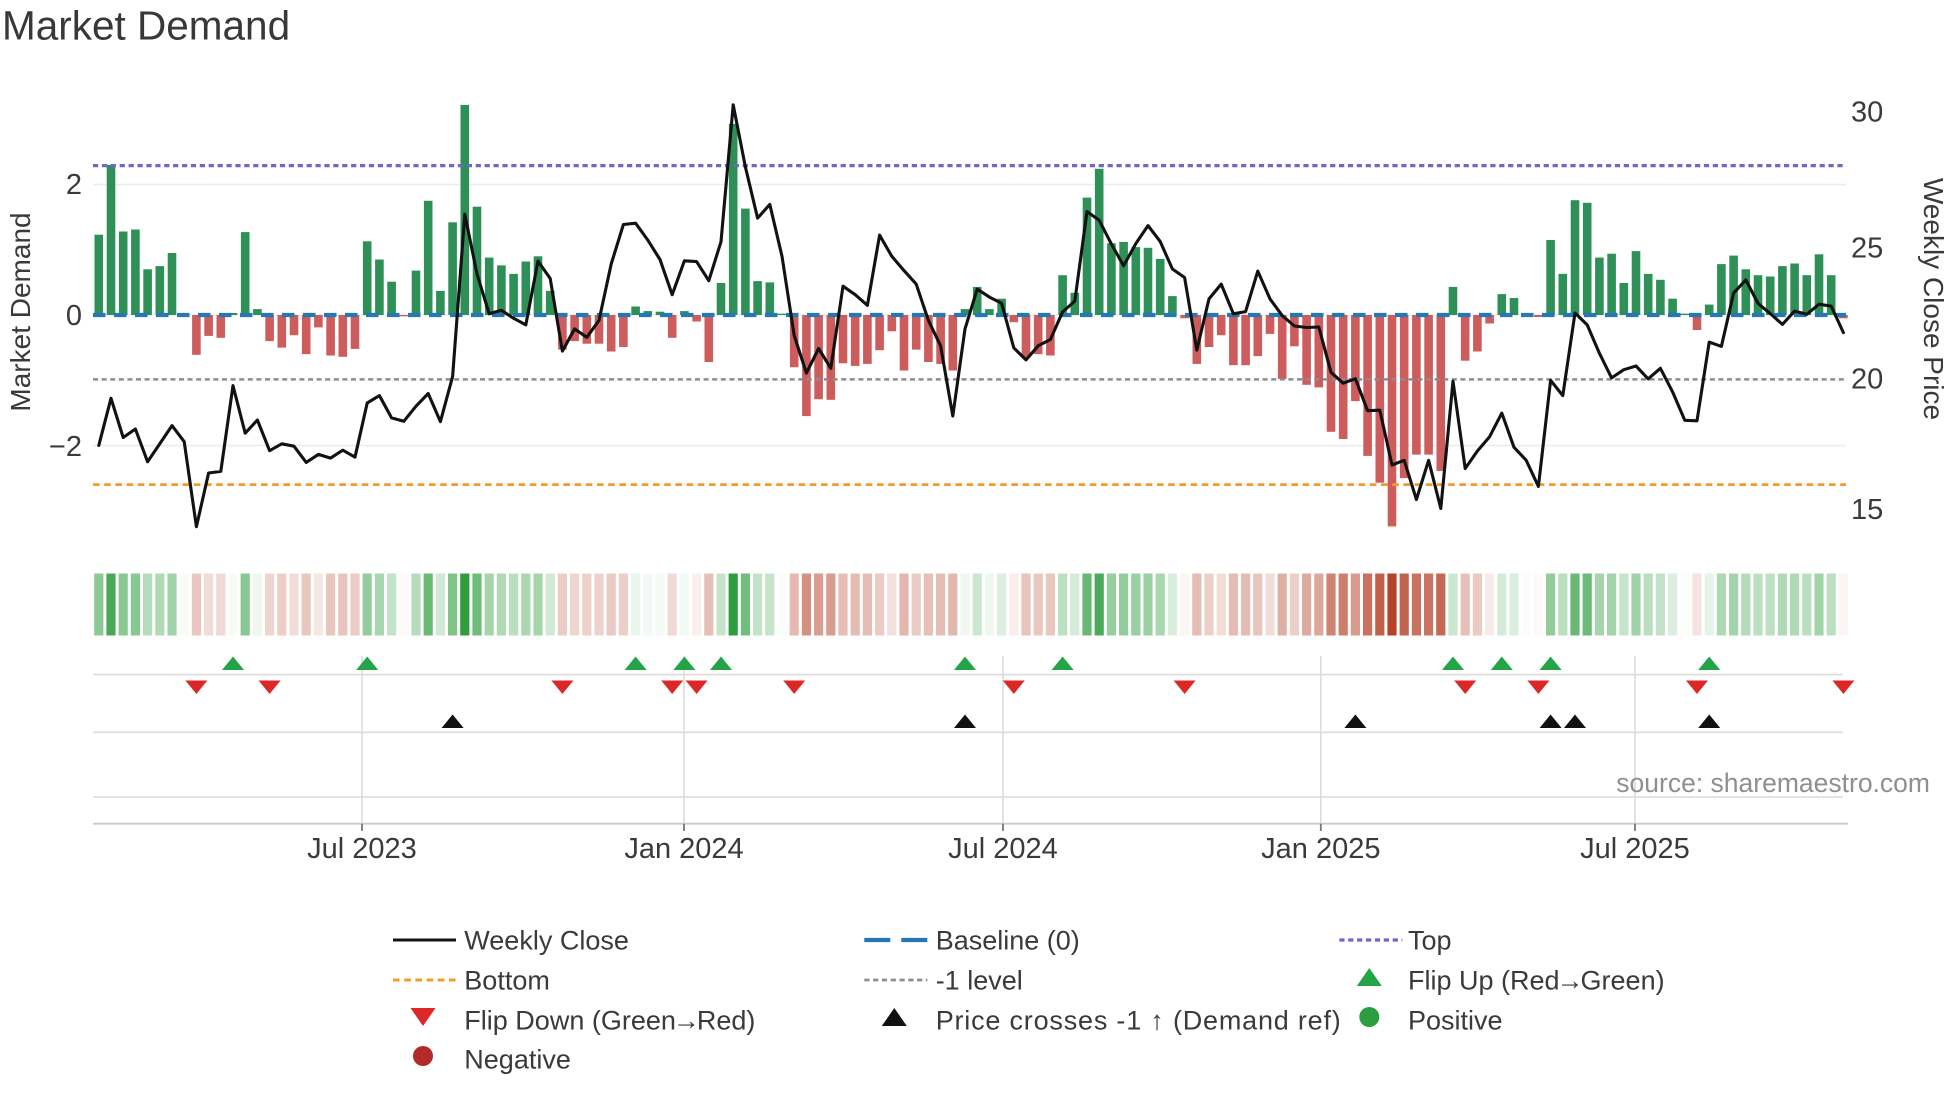 The image size is (1960, 1102). What do you see at coordinates (1635, 849) in the screenshot?
I see `svg-text: Jul 2025` at bounding box center [1635, 849].